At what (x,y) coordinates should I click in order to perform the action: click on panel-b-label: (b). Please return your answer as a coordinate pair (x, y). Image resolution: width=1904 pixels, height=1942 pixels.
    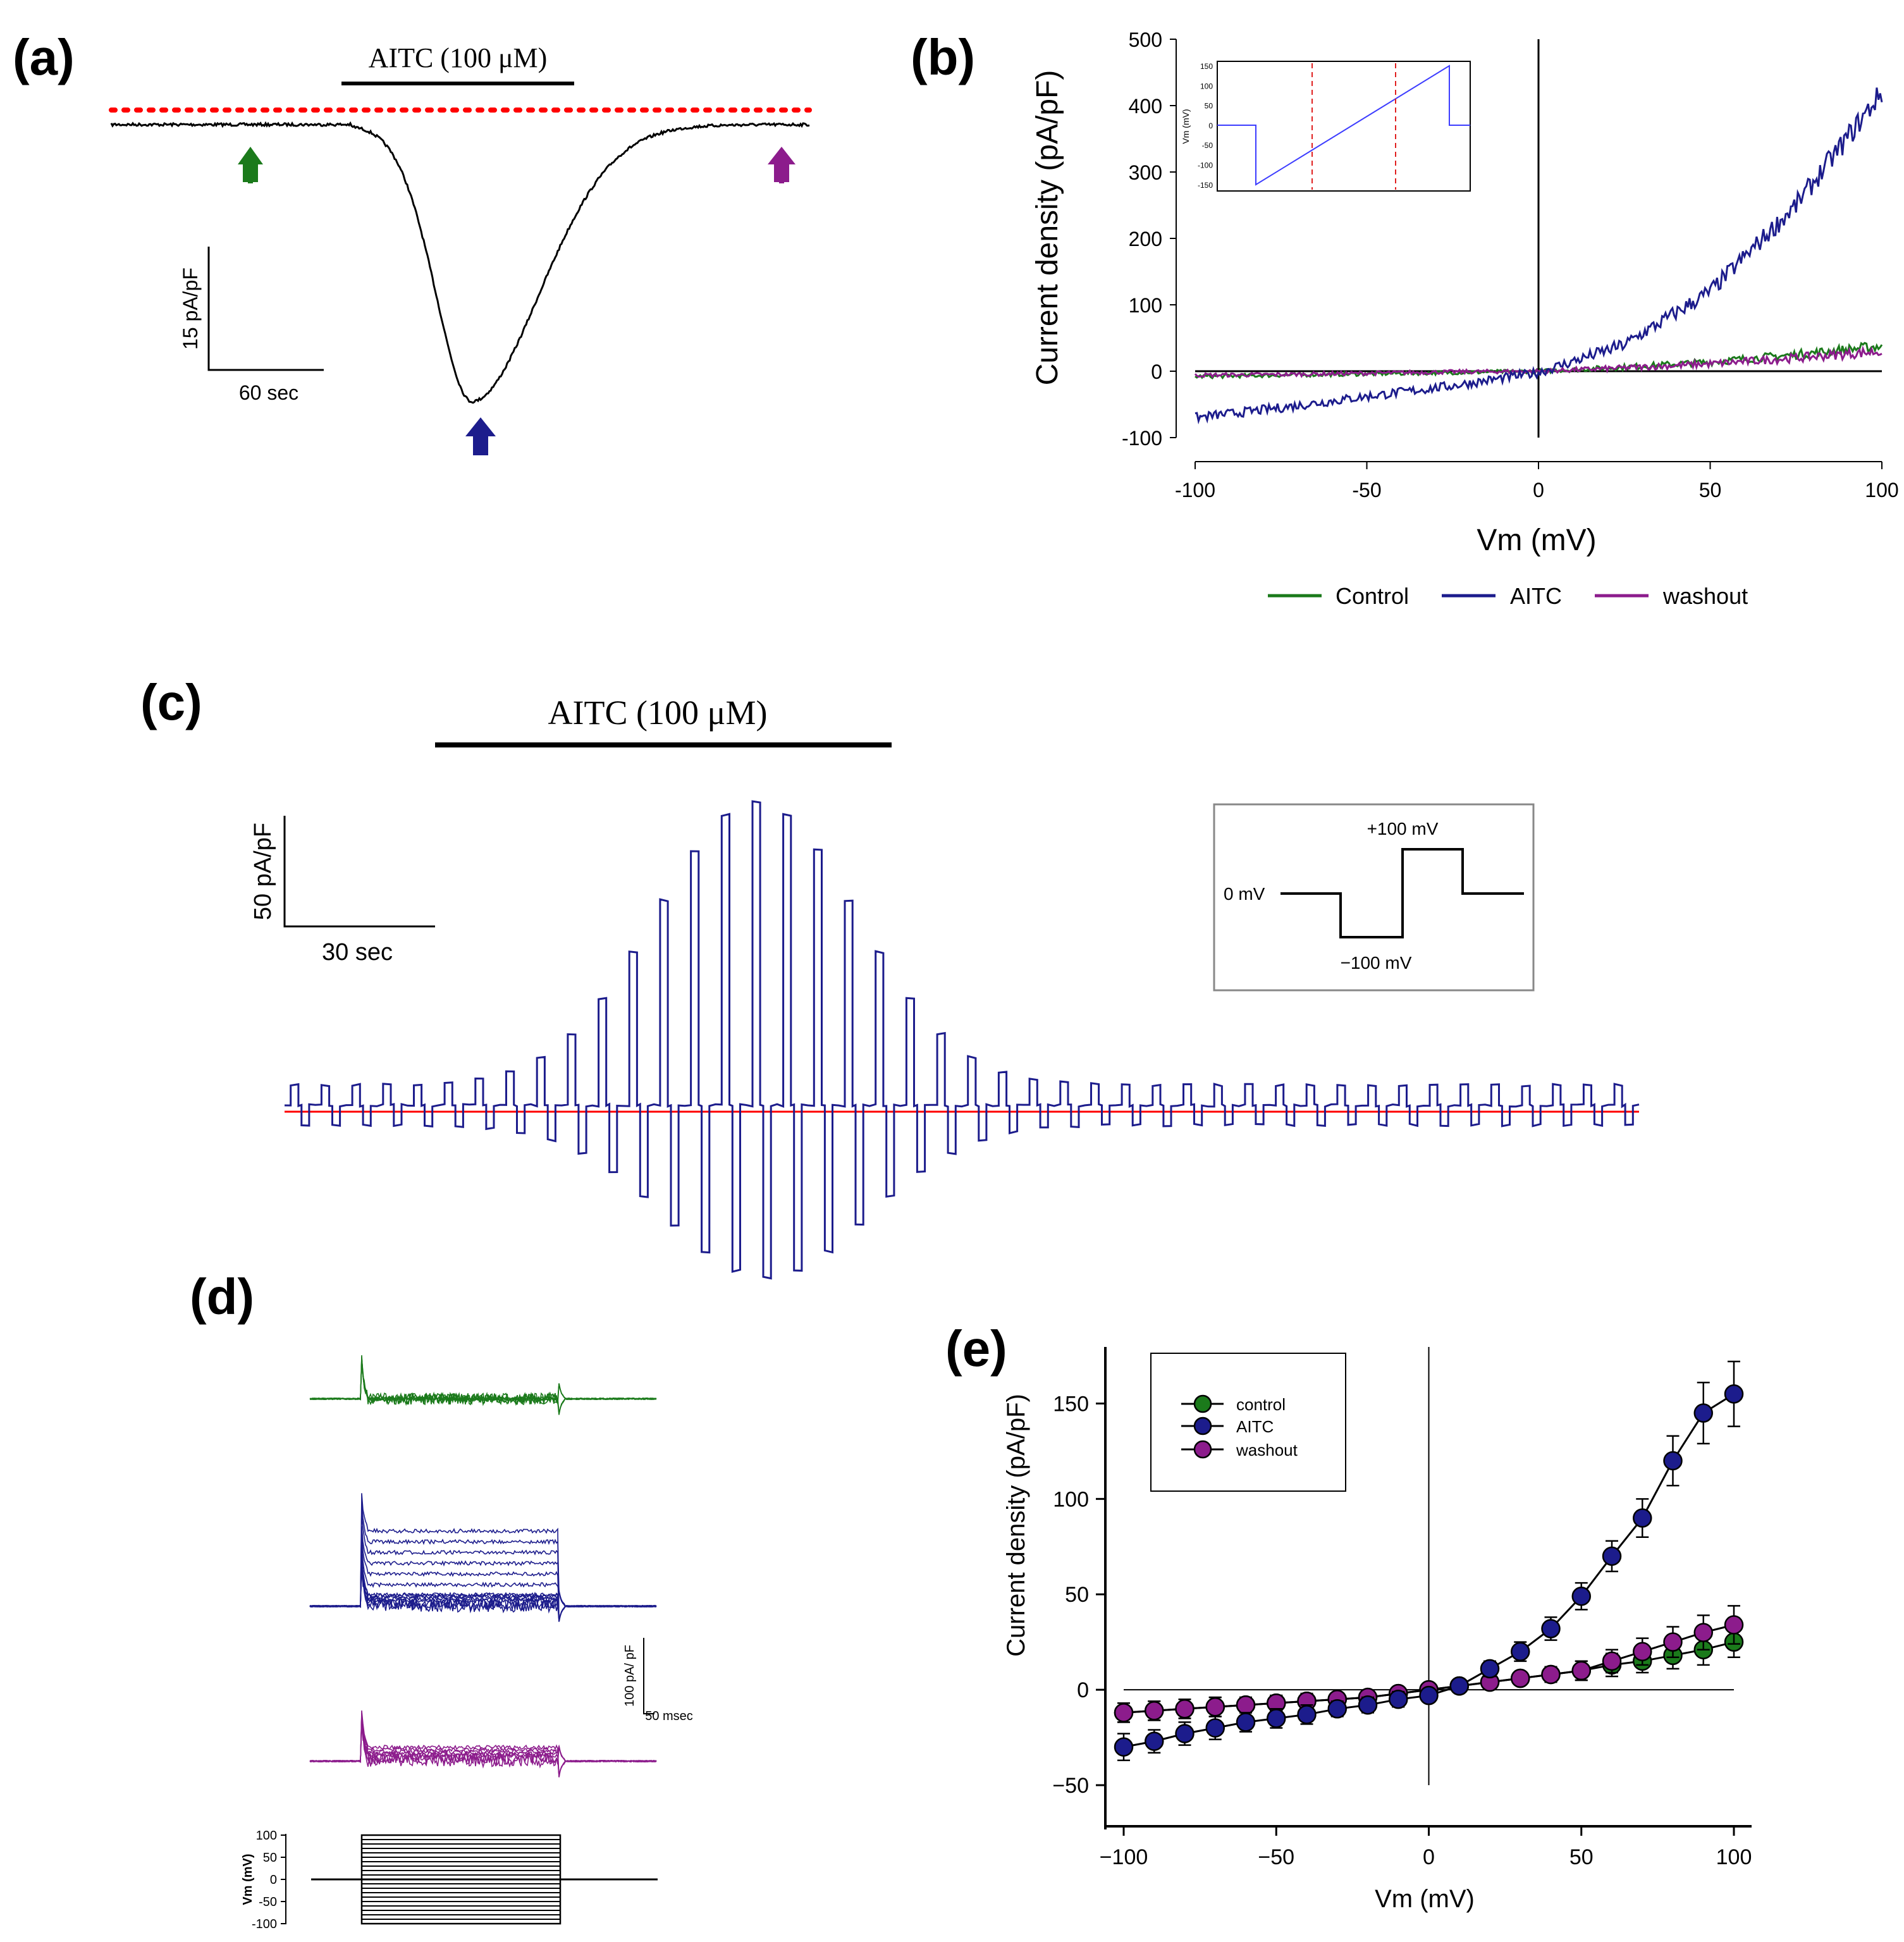
    Looking at the image, I should click on (943, 57).